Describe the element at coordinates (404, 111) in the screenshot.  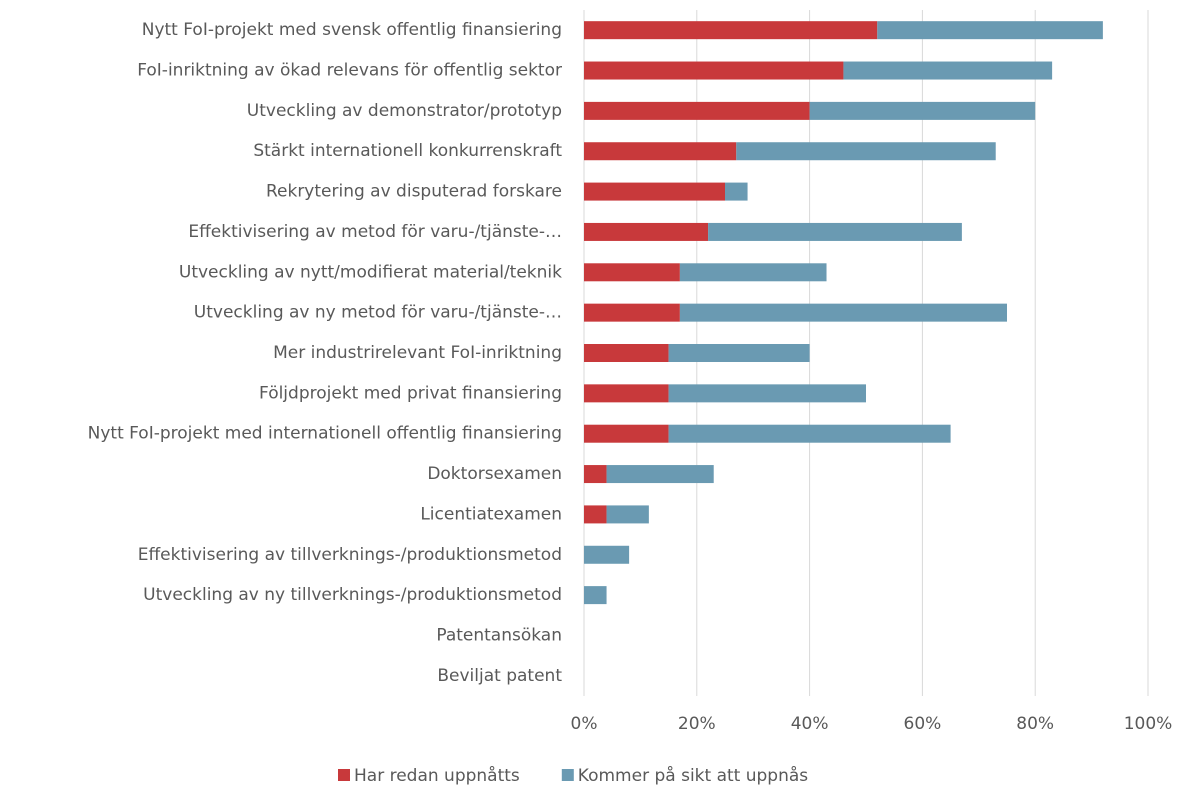
I see `y-tick-label: Utveckling av demonstrator/prototyp` at that location.